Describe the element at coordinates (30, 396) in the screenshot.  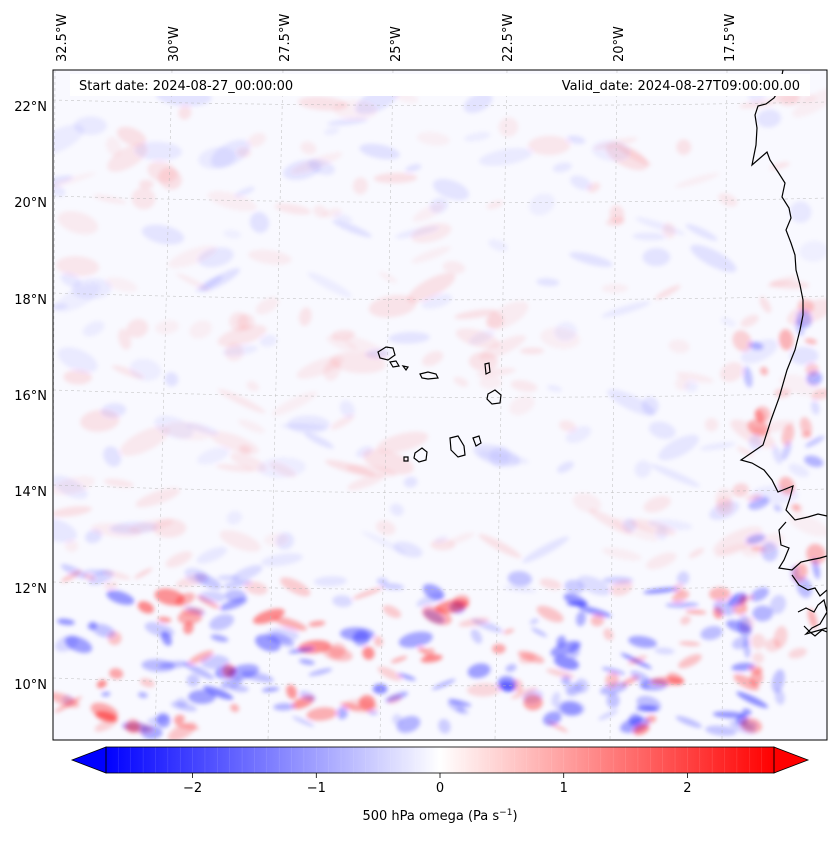
I see `lat-label: 16°N` at that location.